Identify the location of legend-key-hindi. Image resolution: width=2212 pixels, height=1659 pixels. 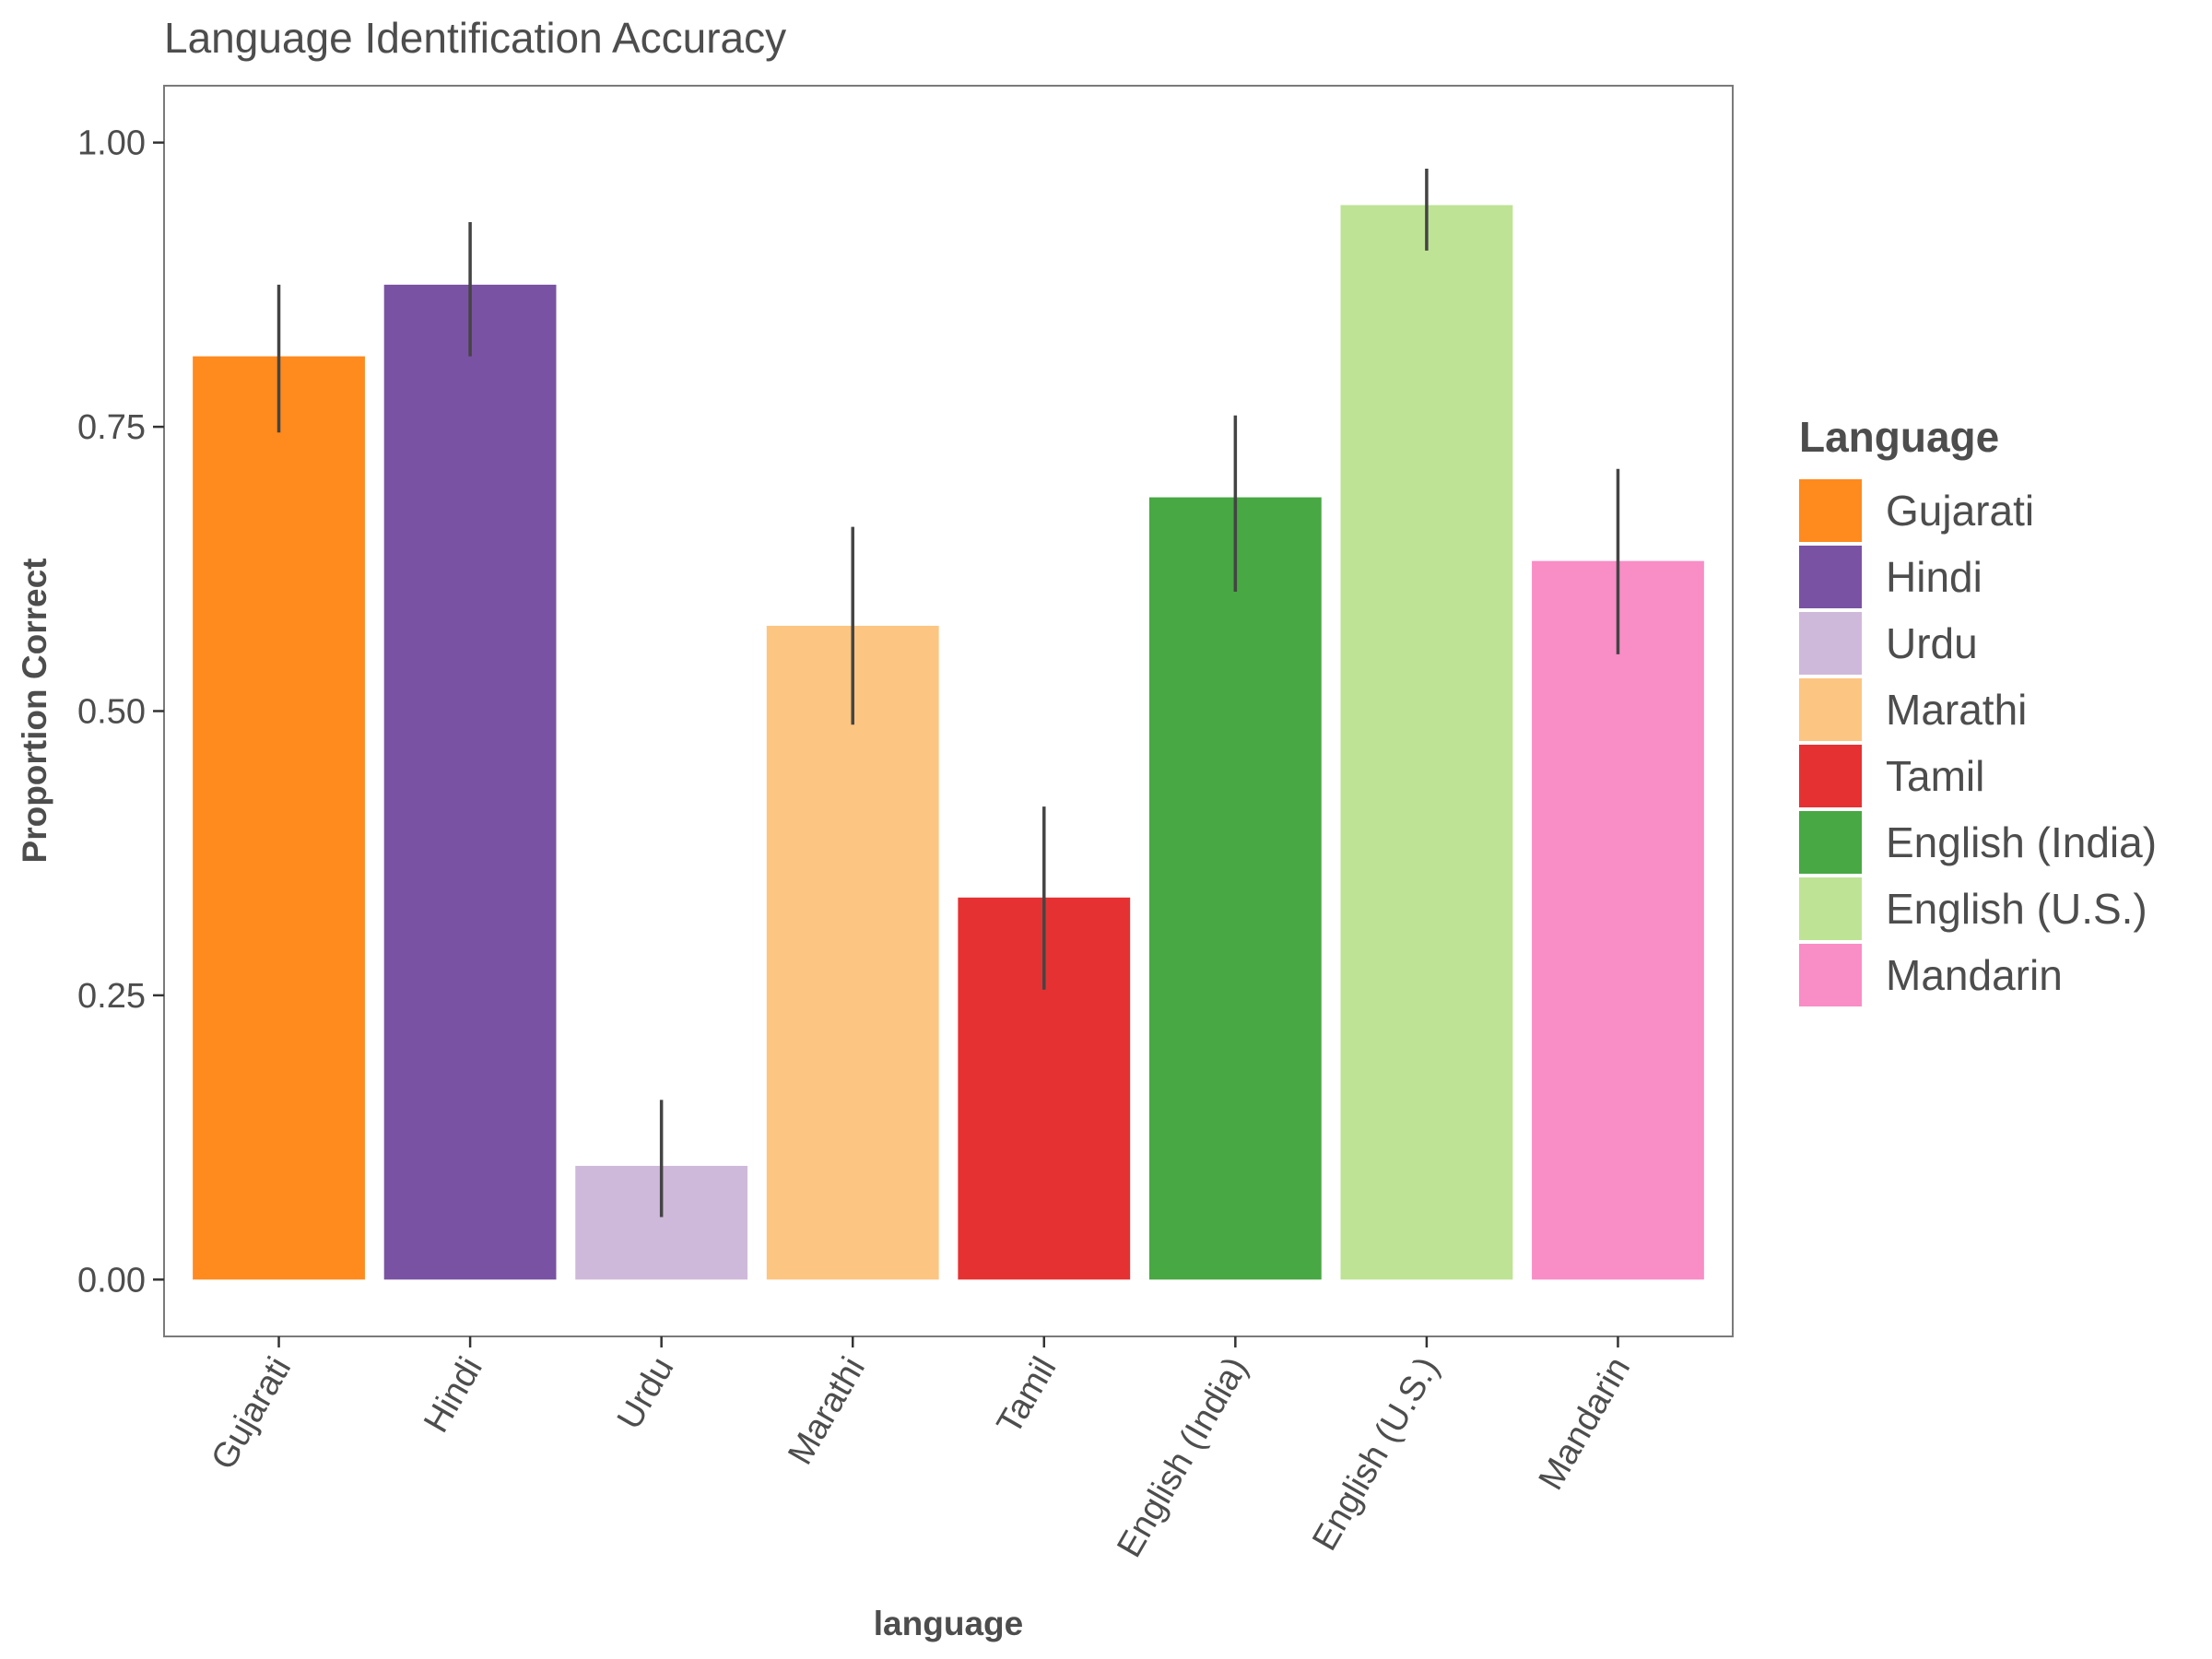
(1830, 577).